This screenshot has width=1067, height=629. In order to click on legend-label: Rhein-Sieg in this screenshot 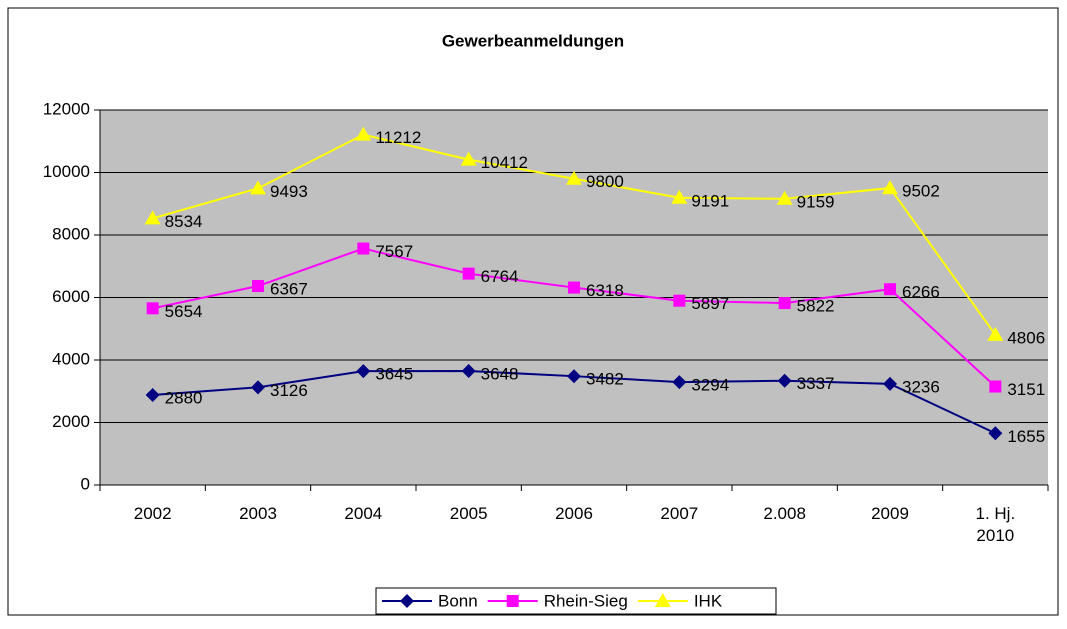, I will do `click(586, 600)`.